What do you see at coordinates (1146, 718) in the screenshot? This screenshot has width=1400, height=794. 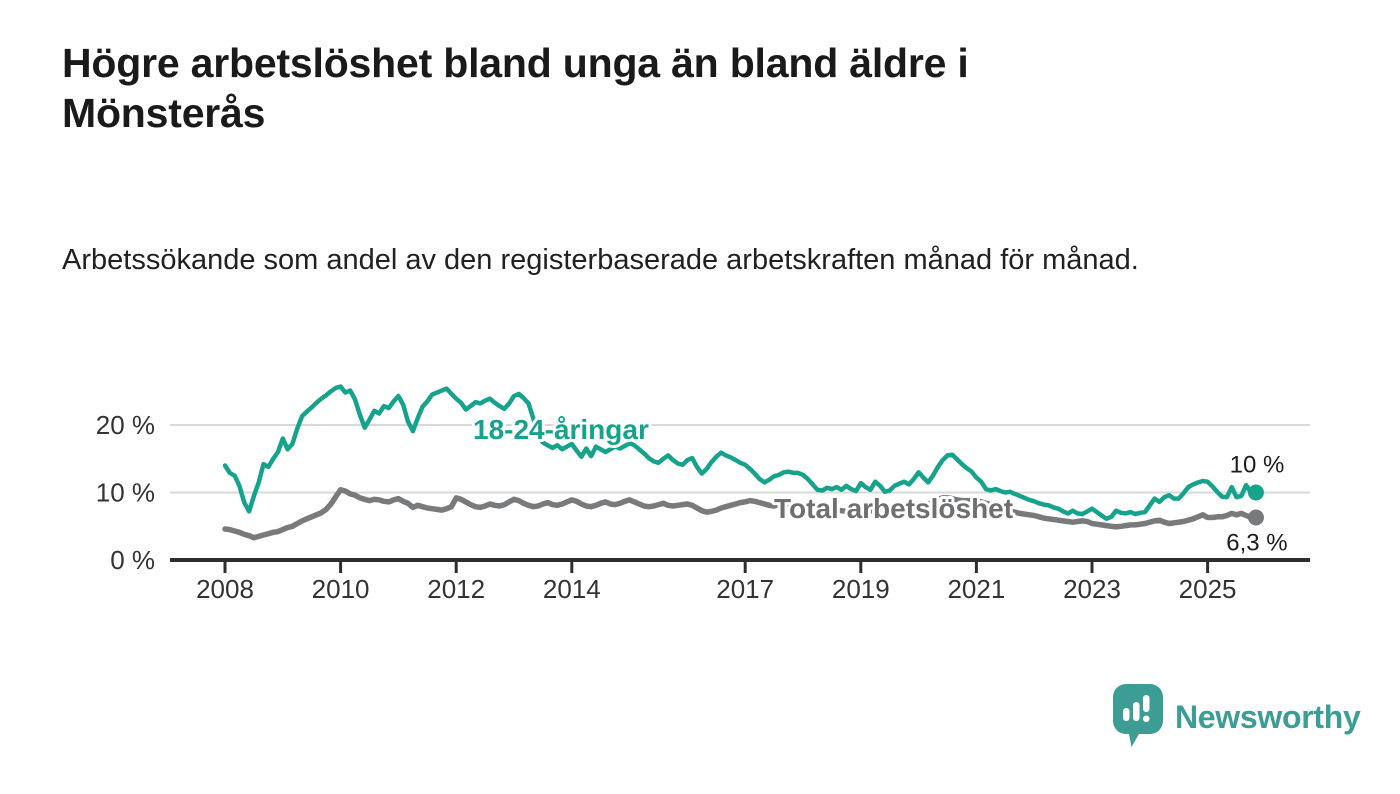 I see `exclamation-dot` at bounding box center [1146, 718].